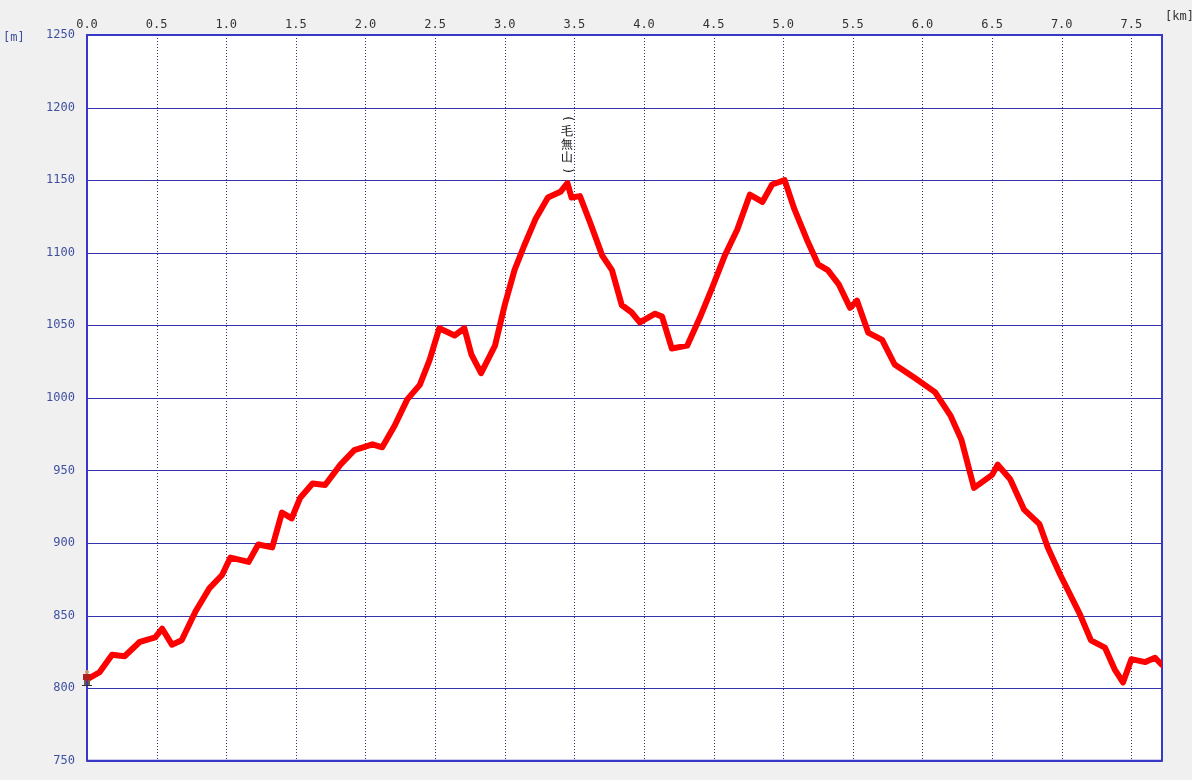  I want to click on y-tick-label: 800, so click(64, 687).